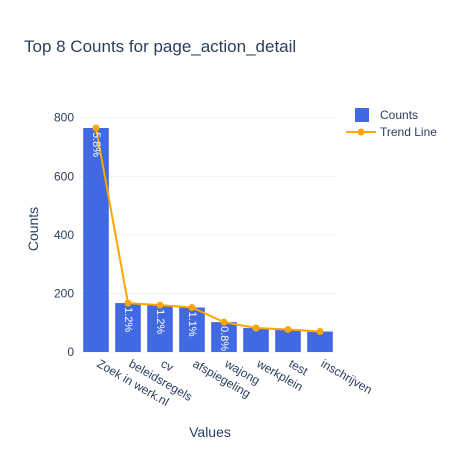 This screenshot has height=450, width=460. What do you see at coordinates (70, 352) in the screenshot?
I see `y-tick-label: 0` at bounding box center [70, 352].